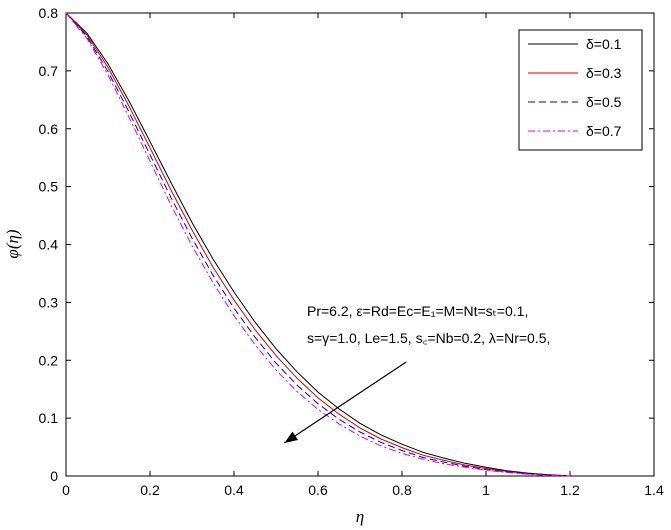  Describe the element at coordinates (318, 490) in the screenshot. I see `x-tick-label: 0.6` at that location.